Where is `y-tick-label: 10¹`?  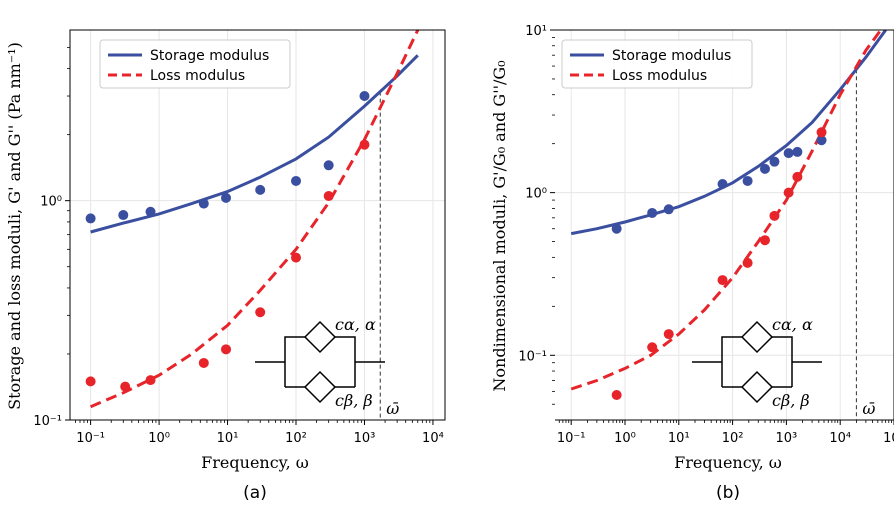
y-tick-label: 10¹ is located at coordinates (536, 31).